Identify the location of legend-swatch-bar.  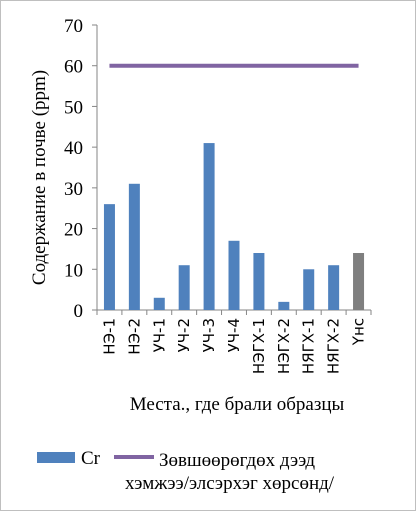
(56, 457).